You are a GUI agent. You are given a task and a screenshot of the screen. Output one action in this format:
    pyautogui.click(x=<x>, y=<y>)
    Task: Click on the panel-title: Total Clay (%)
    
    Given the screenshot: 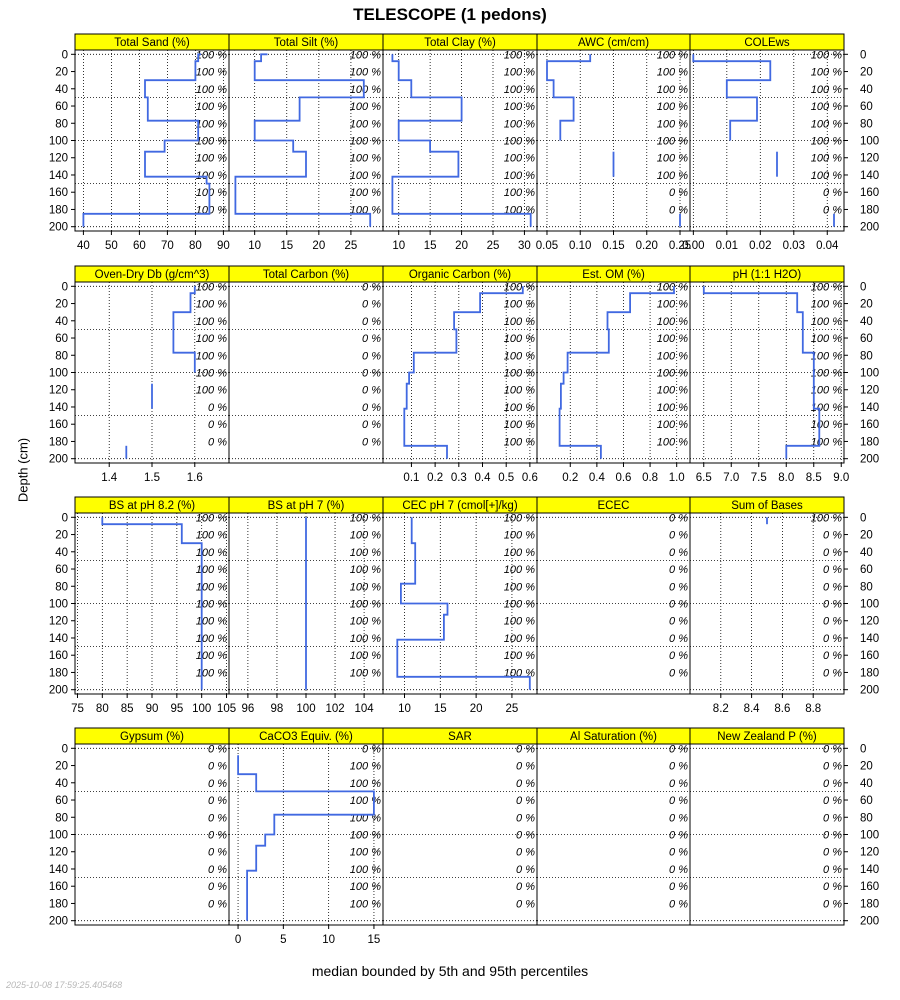 What is the action you would take?
    pyautogui.click(x=460, y=43)
    